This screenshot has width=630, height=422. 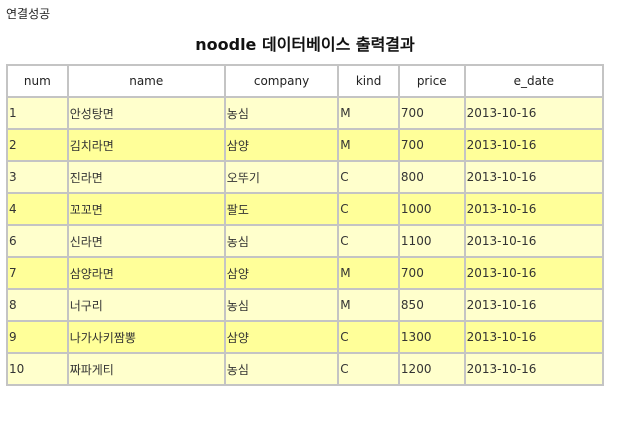 What do you see at coordinates (281, 209) in the screenshot?
I see `cell-company: 팔도` at bounding box center [281, 209].